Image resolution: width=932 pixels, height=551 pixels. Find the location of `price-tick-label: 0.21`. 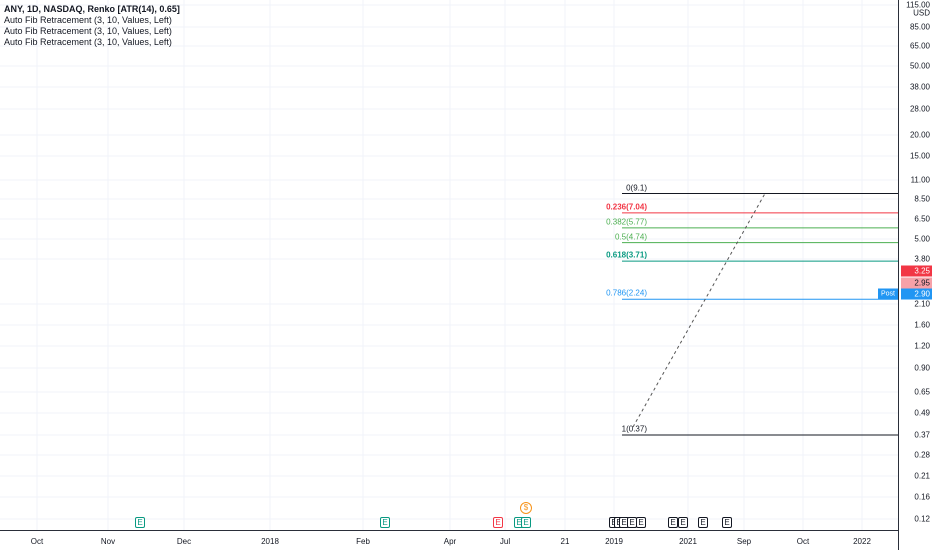

price-tick-label: 0.21 is located at coordinates (922, 476).